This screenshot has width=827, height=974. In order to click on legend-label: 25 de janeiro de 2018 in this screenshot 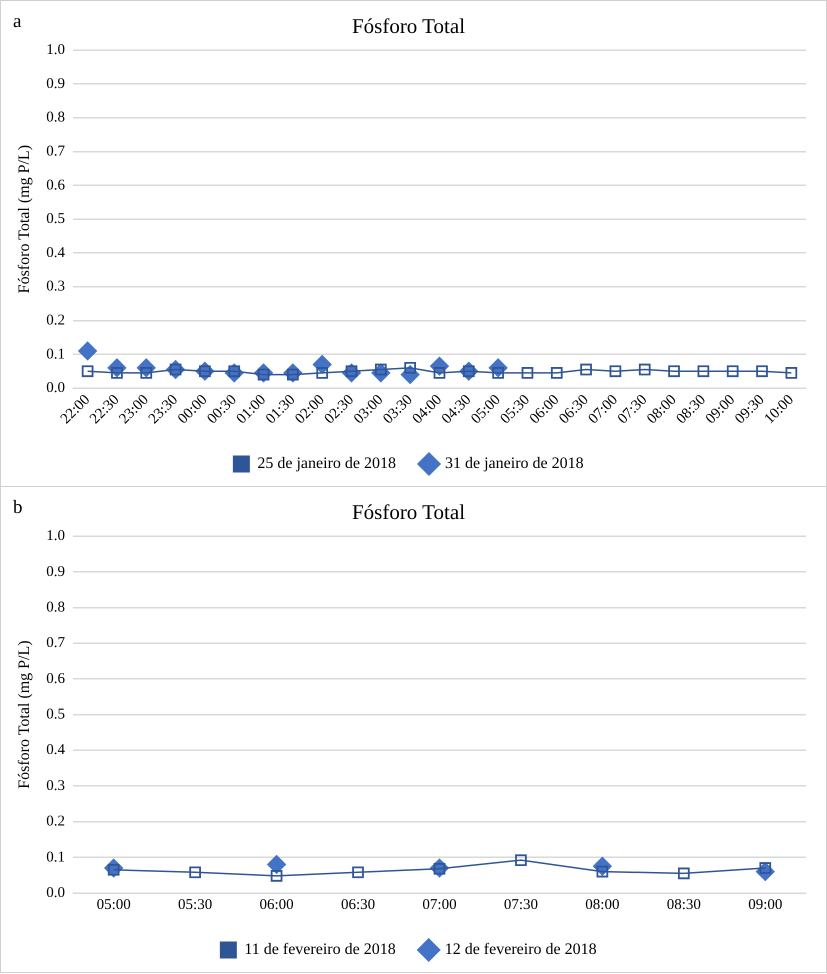, I will do `click(326, 463)`.